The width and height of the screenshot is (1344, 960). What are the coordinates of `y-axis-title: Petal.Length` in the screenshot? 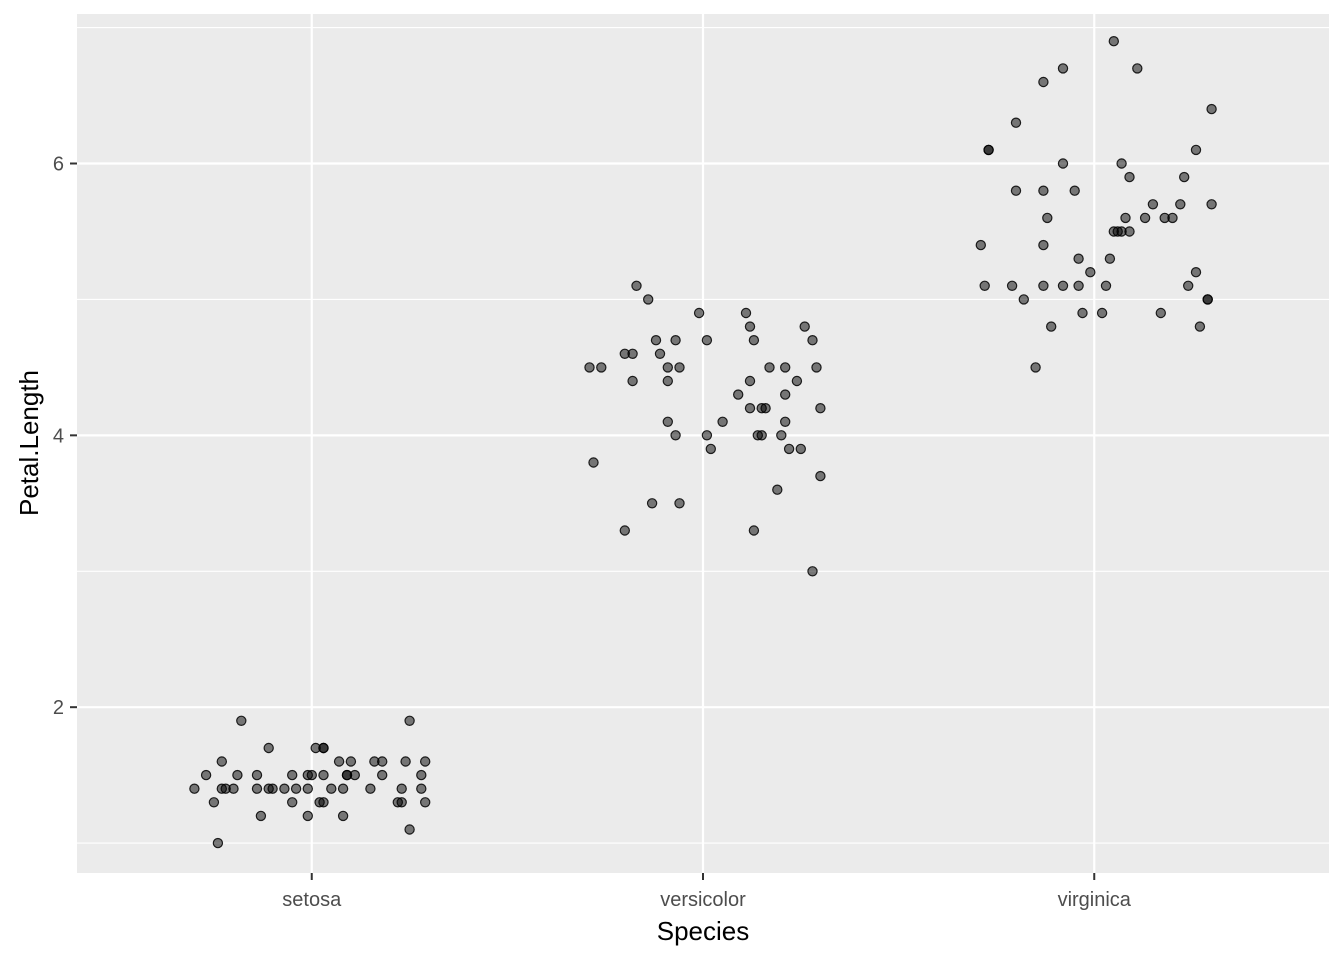 It's located at (29, 443).